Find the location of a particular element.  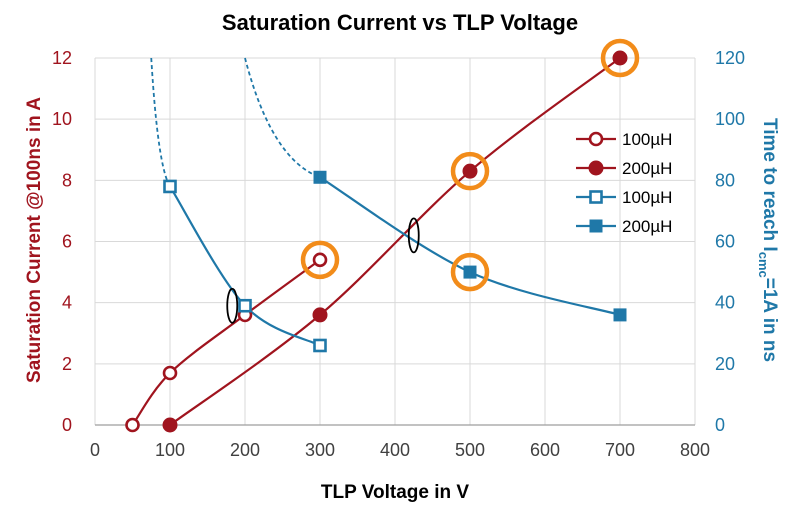

y-left-tick-label: 2 is located at coordinates (67, 364).